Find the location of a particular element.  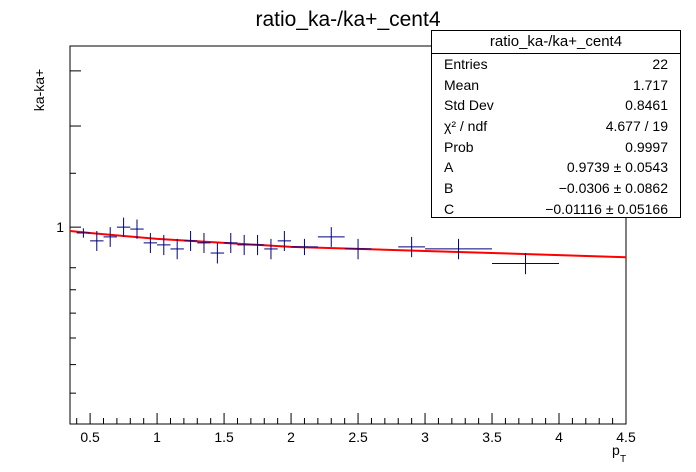

stats-row: B −0.0306 ± 0.0862 is located at coordinates (556, 188).